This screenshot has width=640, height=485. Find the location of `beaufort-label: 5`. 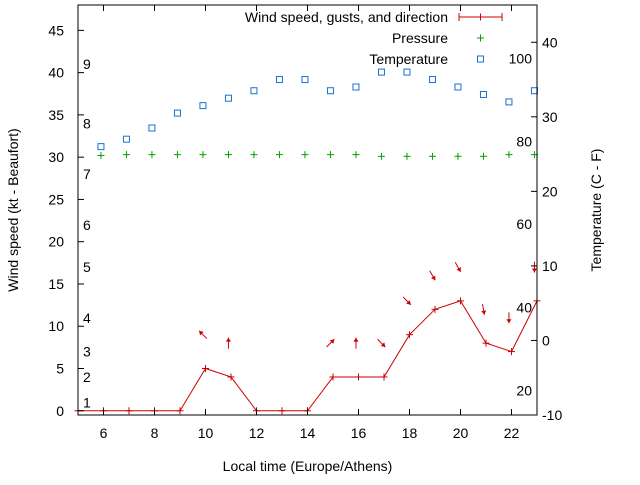

beaufort-label: 5 is located at coordinates (87, 267).